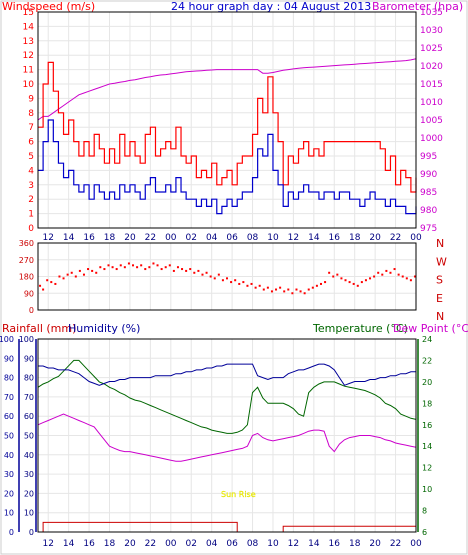 The image size is (468, 555). What do you see at coordinates (431, 85) in the screenshot?
I see `barometer-tick-label: 1015` at bounding box center [431, 85].